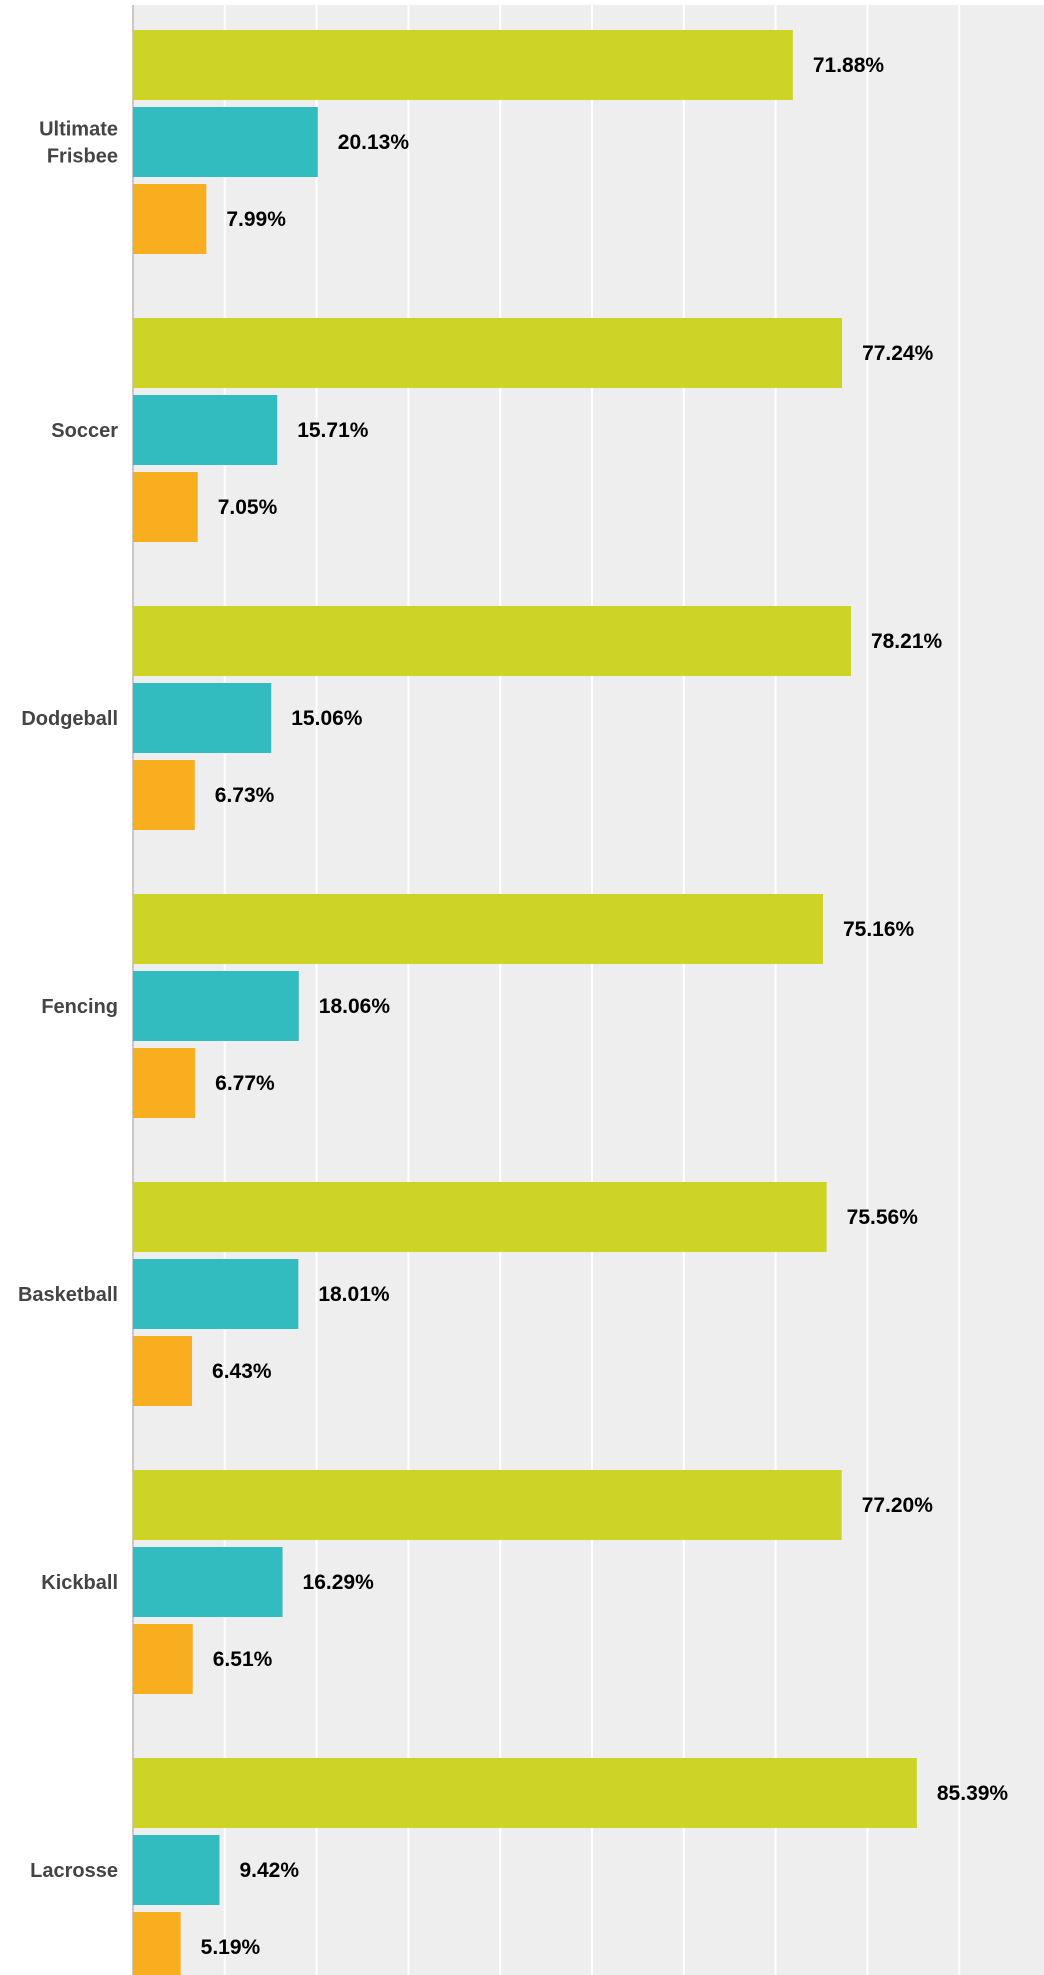 The height and width of the screenshot is (1975, 1044). Describe the element at coordinates (849, 65) in the screenshot. I see `data-label: 71.88%` at that location.